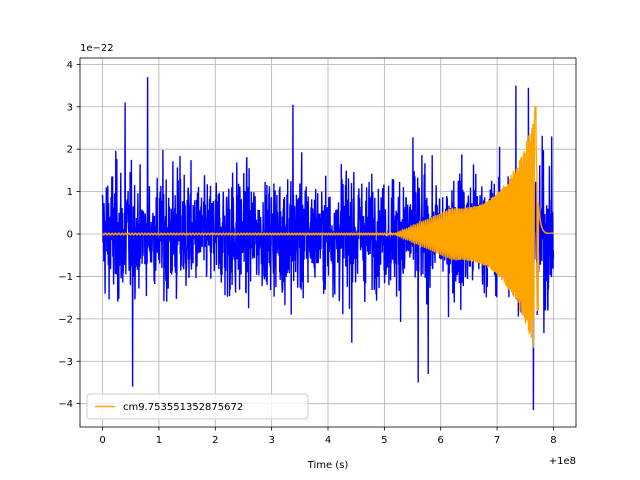 This screenshot has width=640, height=480. What do you see at coordinates (65, 404) in the screenshot?
I see `y-tick-label: −4` at bounding box center [65, 404].